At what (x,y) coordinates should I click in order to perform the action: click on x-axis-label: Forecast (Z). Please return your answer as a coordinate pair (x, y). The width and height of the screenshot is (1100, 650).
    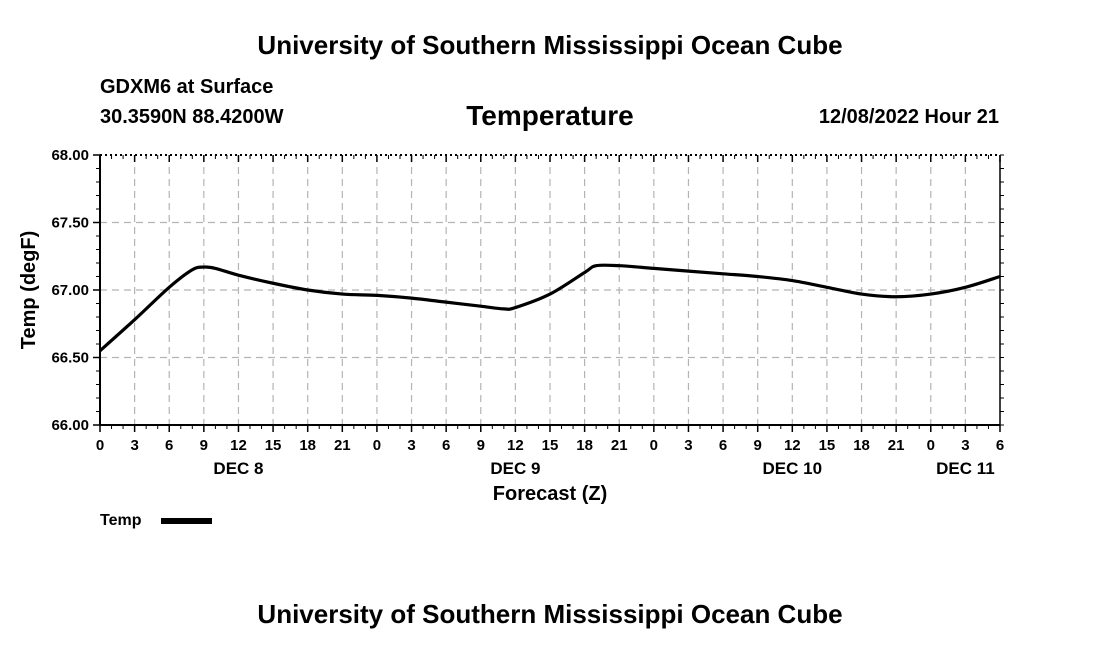
    Looking at the image, I should click on (550, 494).